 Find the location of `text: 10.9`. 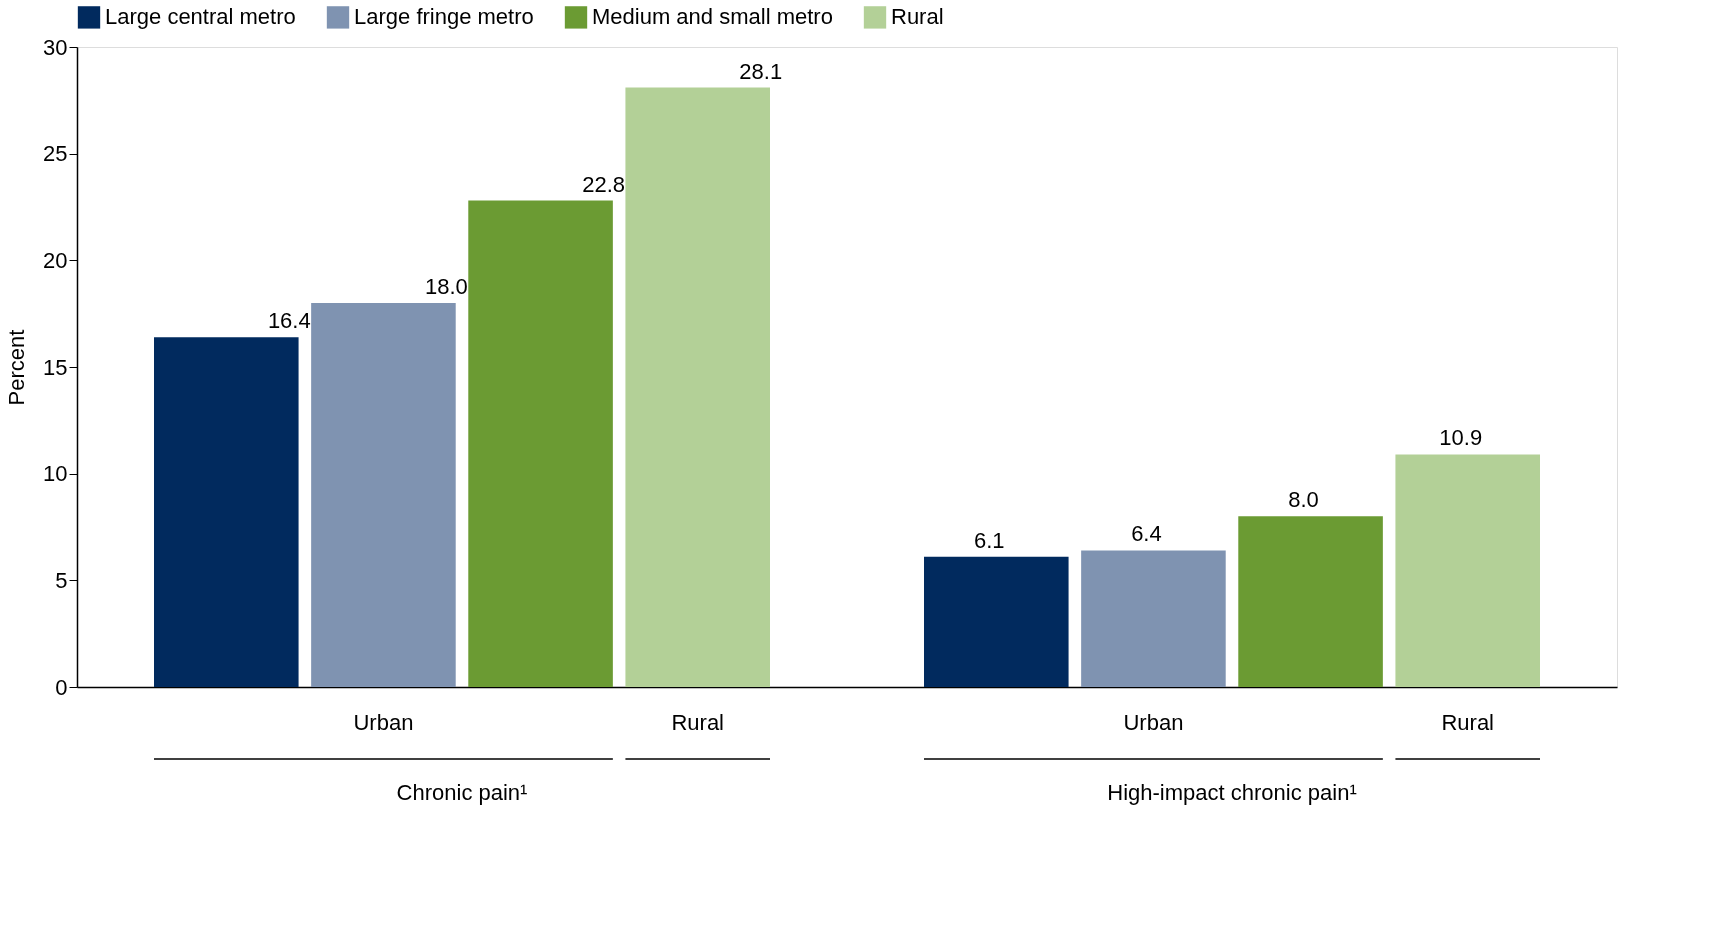

text: 10.9 is located at coordinates (1461, 438).